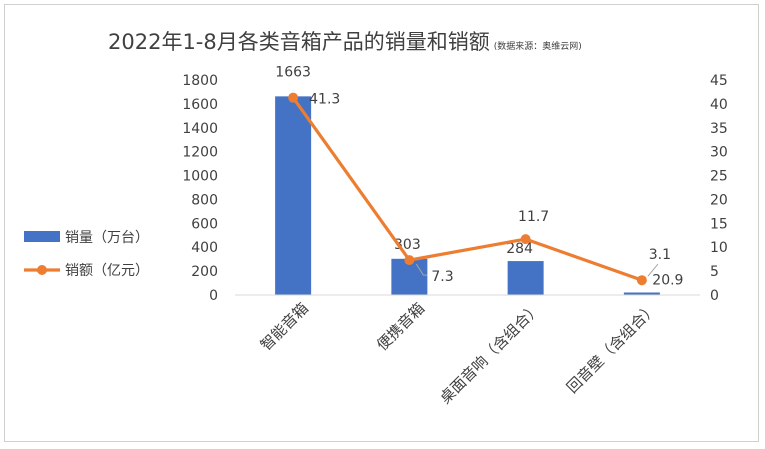  I want to click on right-axis-tick-label: 10, so click(719, 248).